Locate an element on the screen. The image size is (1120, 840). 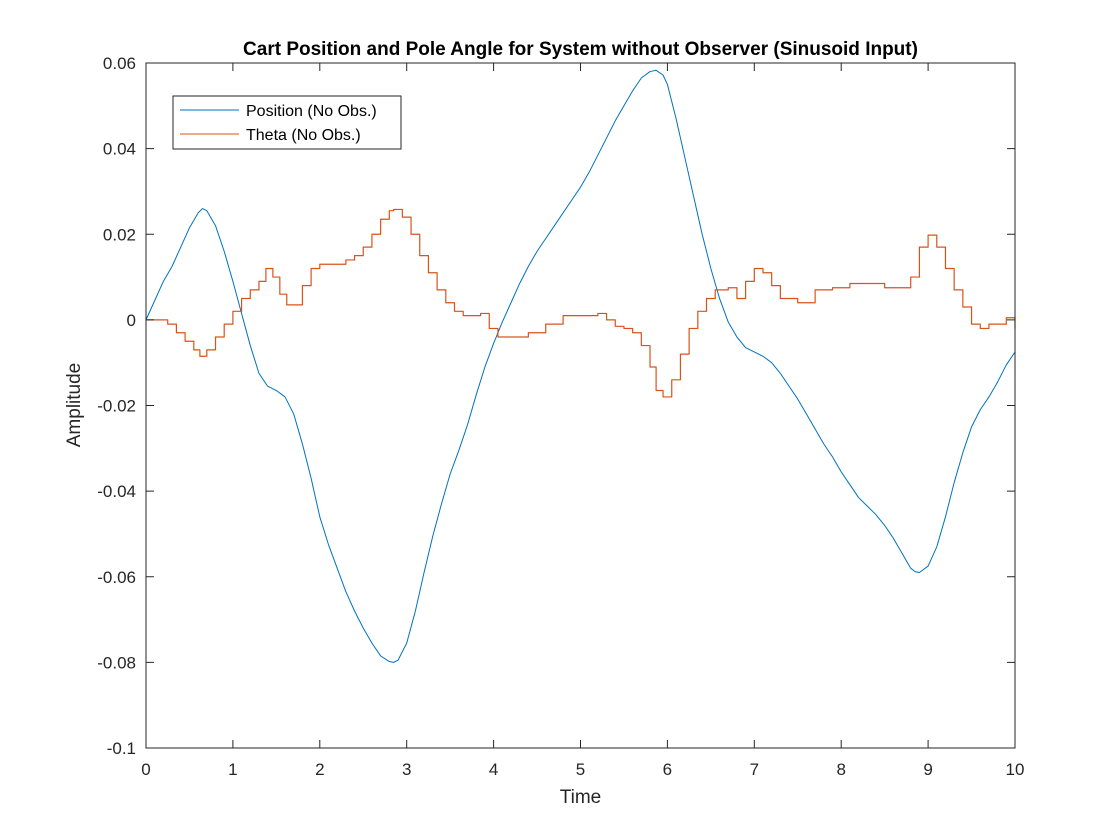
y-tick-label: 0 is located at coordinates (131, 320).